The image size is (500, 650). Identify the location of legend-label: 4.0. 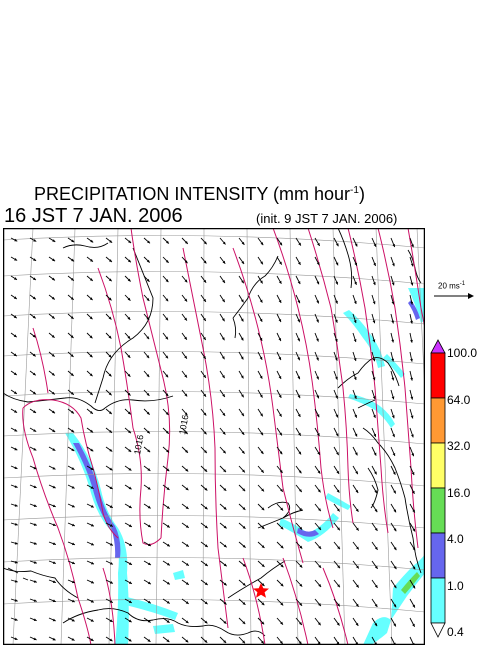
(455, 539).